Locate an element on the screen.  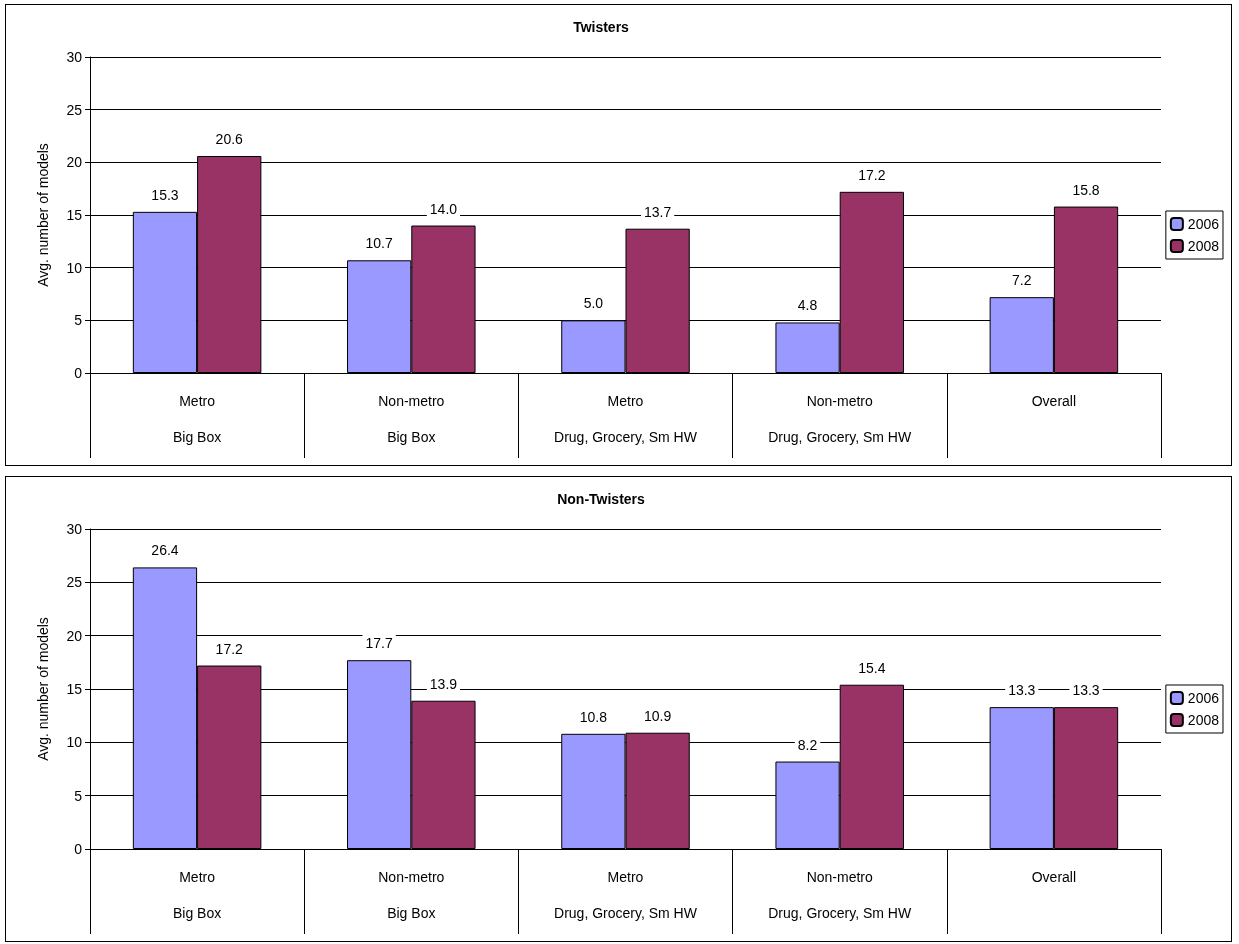
data-label: 17.7 is located at coordinates (379, 643).